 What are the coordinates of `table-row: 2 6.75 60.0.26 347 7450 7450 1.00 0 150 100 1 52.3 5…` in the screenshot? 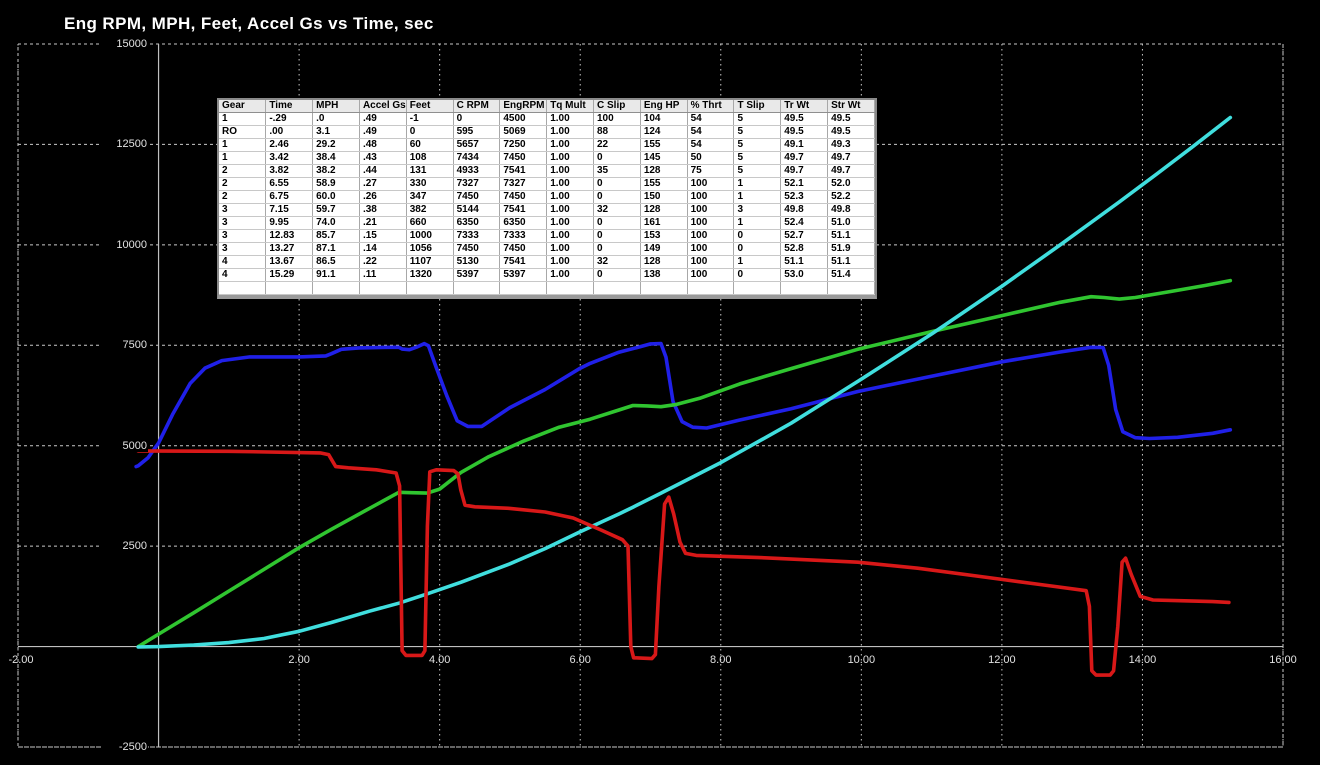 It's located at (547, 197).